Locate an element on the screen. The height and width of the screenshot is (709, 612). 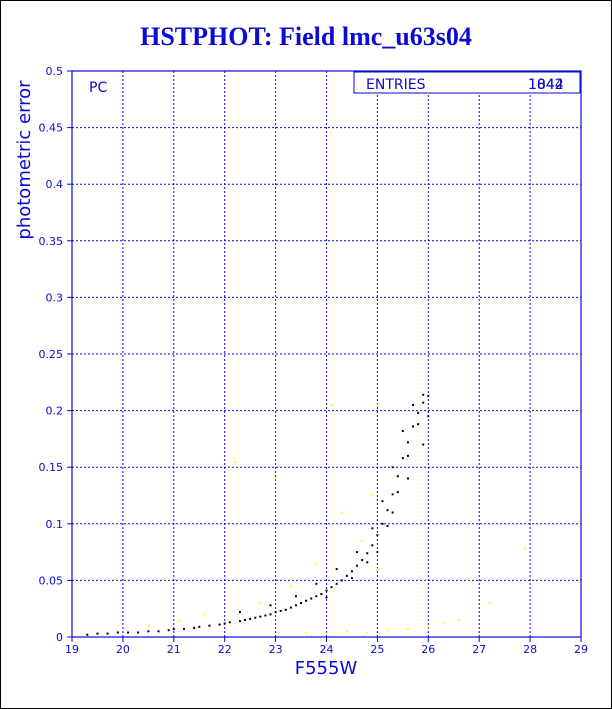
x-tick-label: 27 is located at coordinates (479, 649).